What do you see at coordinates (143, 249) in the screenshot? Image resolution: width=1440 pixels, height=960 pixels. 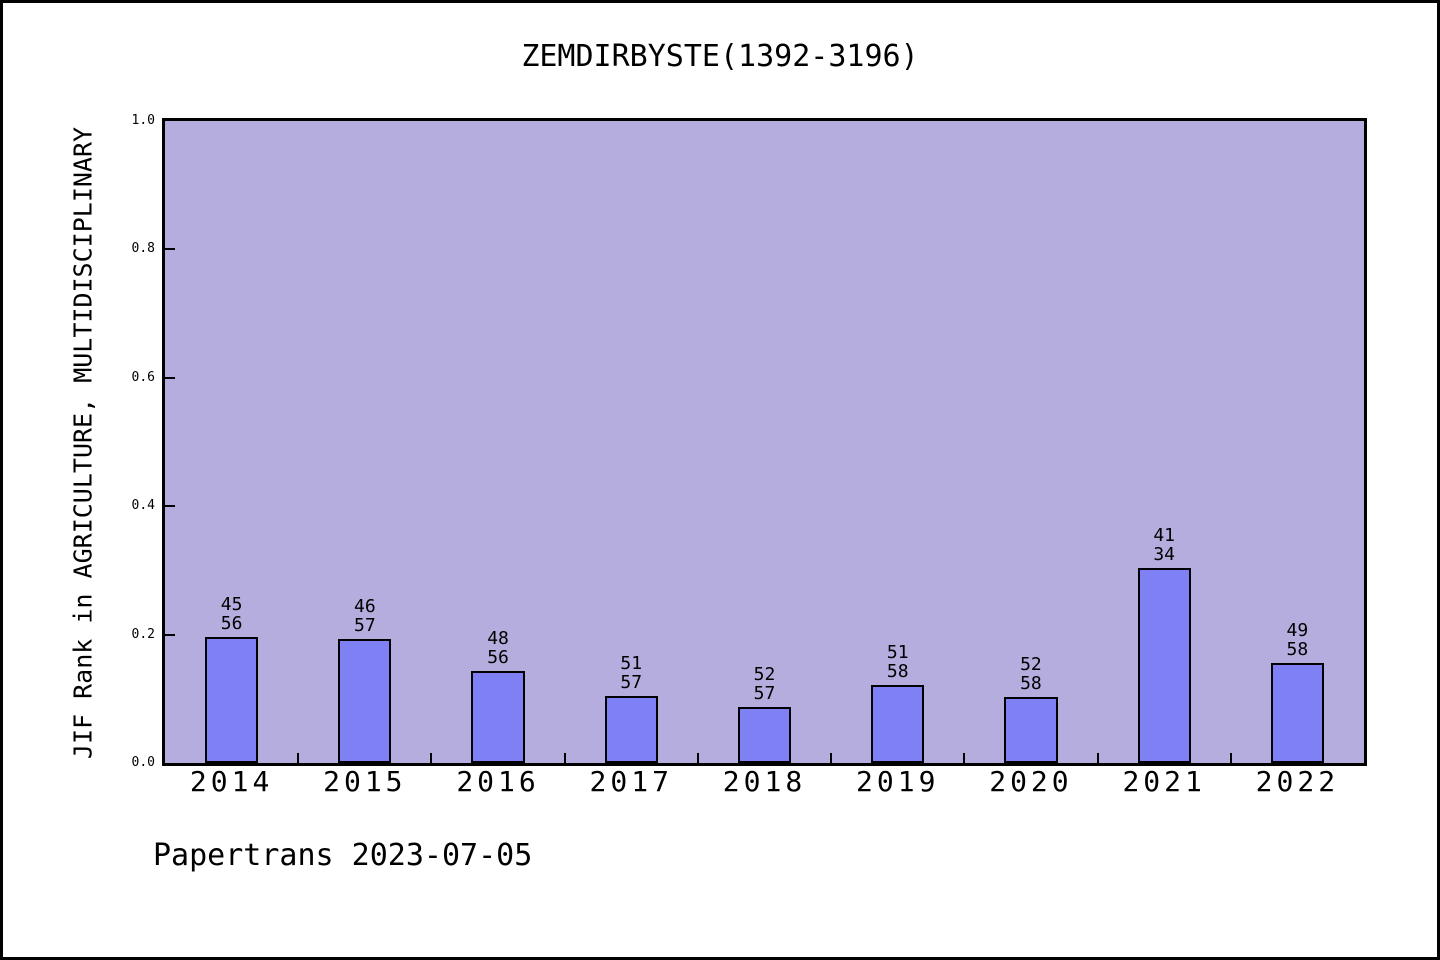 I see `y-tick-label-0.8: 0.8` at bounding box center [143, 249].